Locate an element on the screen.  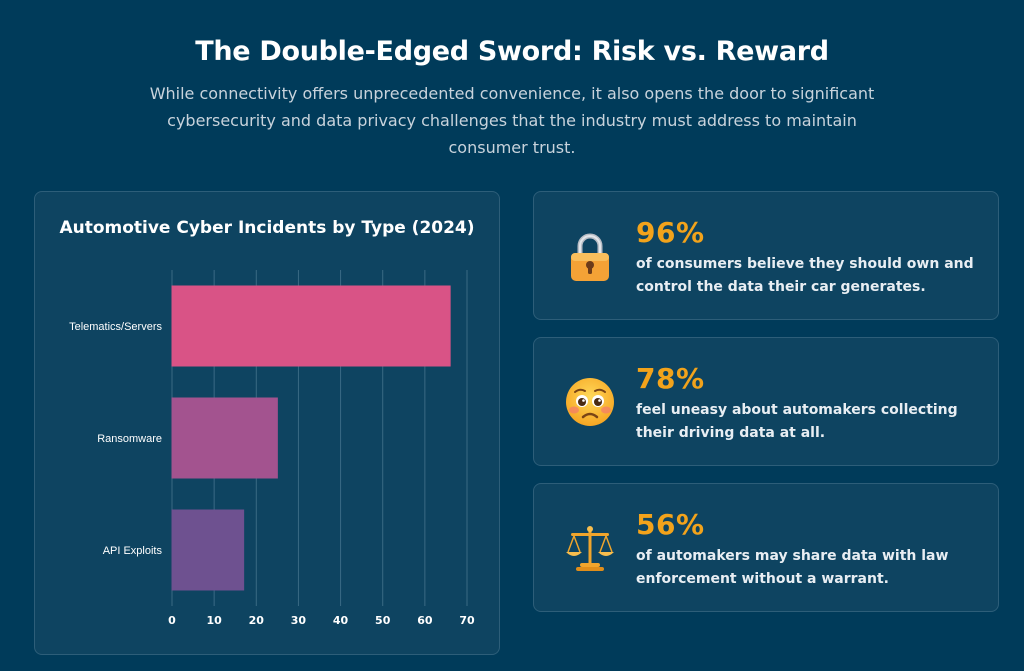
x-tick-label: 40 is located at coordinates (341, 620).